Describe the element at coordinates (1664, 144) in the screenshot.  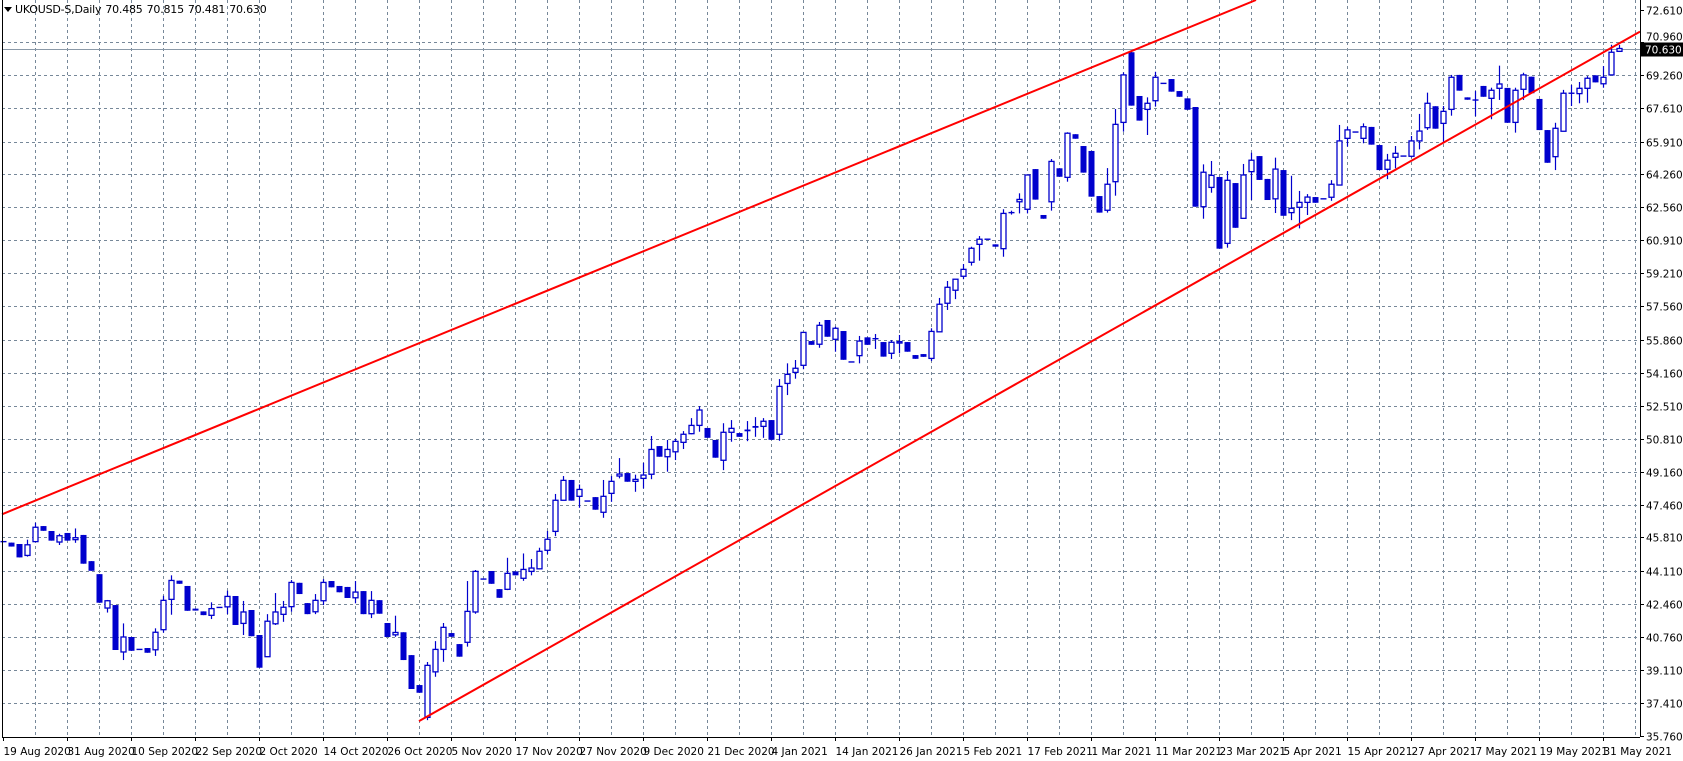
I see `y-tick-label: 65.910` at that location.